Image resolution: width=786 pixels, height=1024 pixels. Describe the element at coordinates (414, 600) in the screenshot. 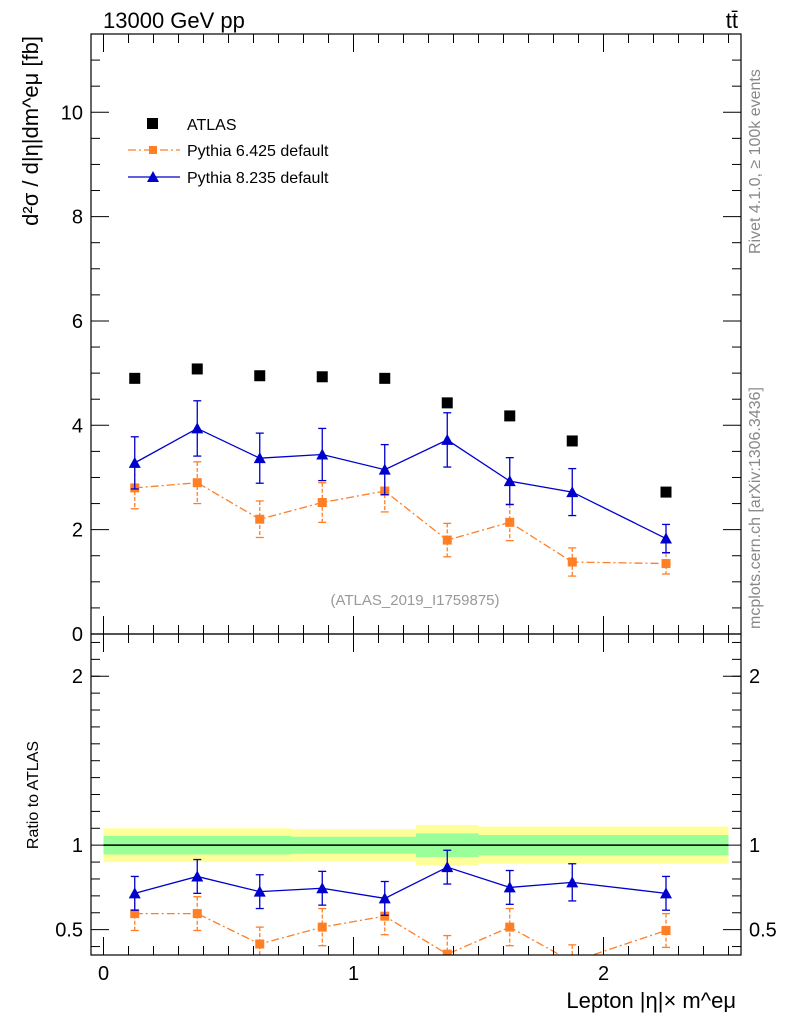

I see `analysis-id-label: (ATLAS_2019_I1759875)` at that location.